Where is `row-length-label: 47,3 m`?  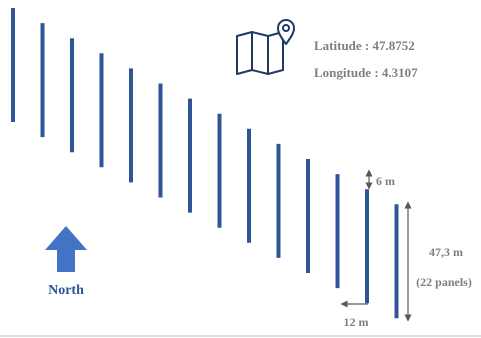 row-length-label: 47,3 m is located at coordinates (446, 252).